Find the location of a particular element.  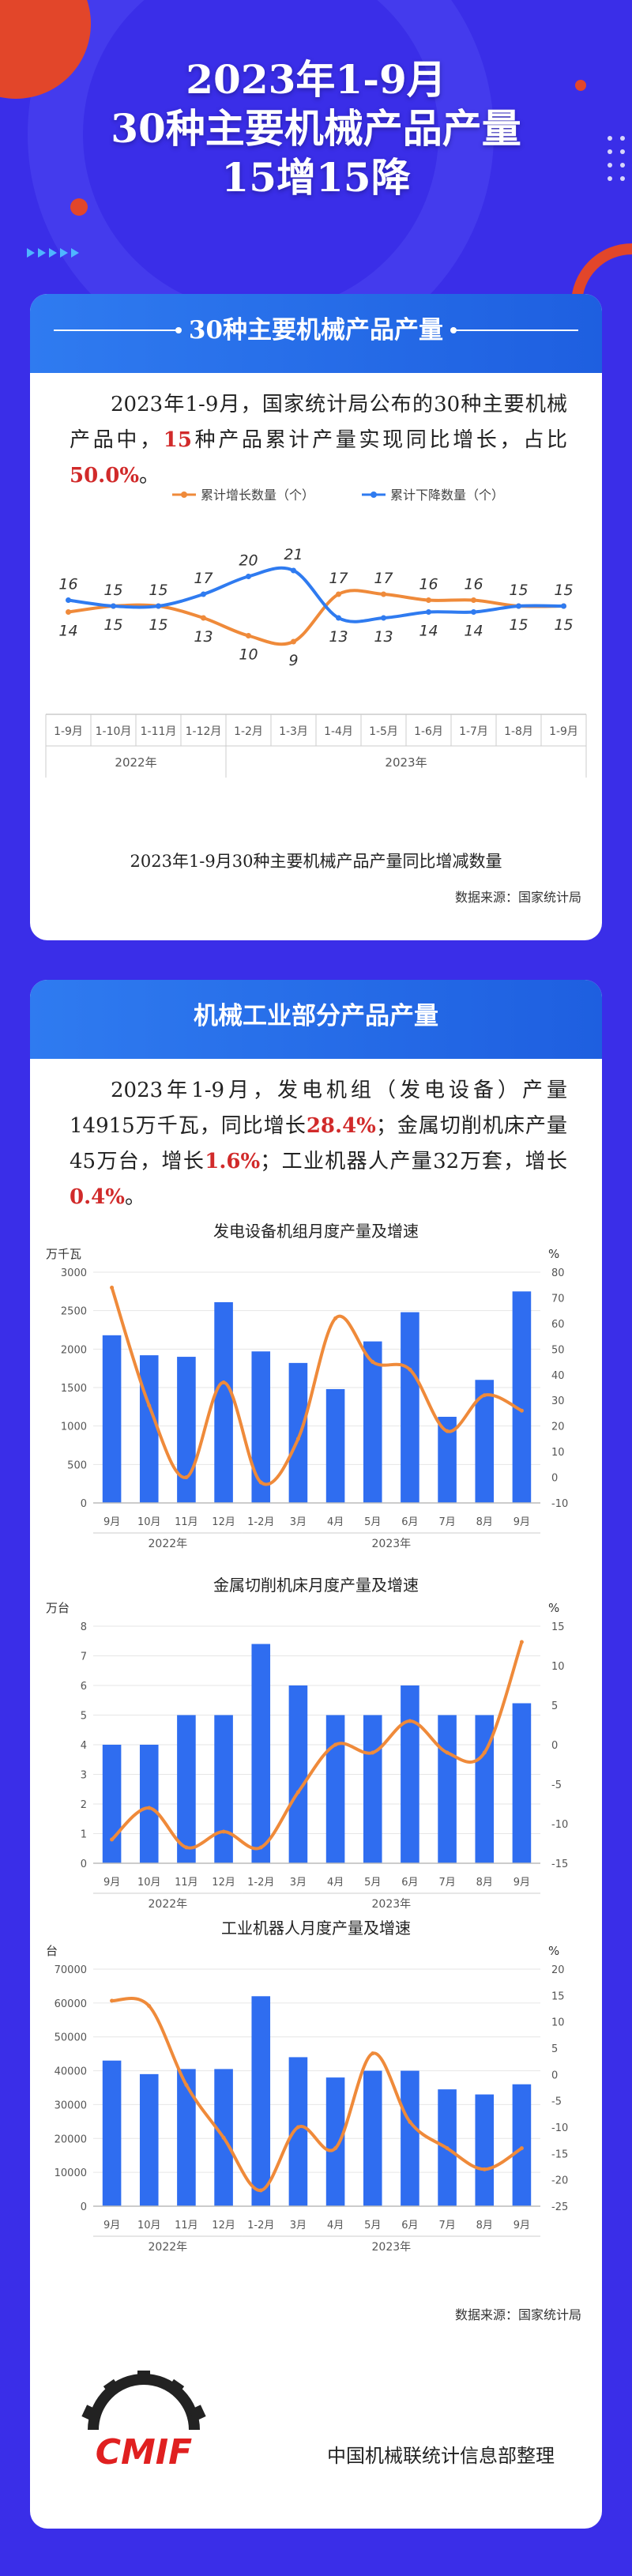

x-tick-label: 1-5月 is located at coordinates (384, 731).